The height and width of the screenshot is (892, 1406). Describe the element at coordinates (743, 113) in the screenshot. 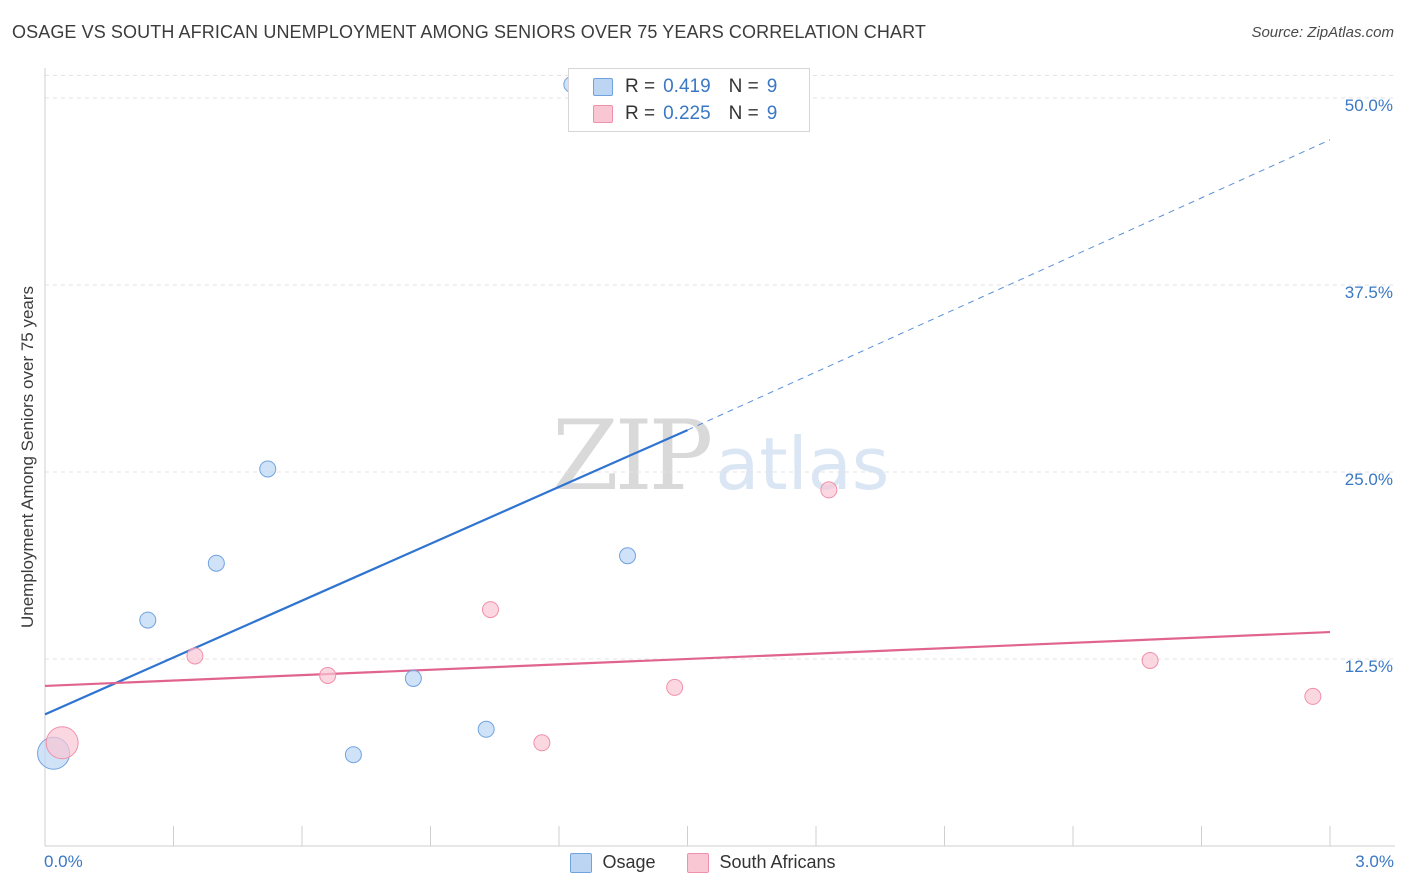

I see `south-africans-n-label: N =` at that location.